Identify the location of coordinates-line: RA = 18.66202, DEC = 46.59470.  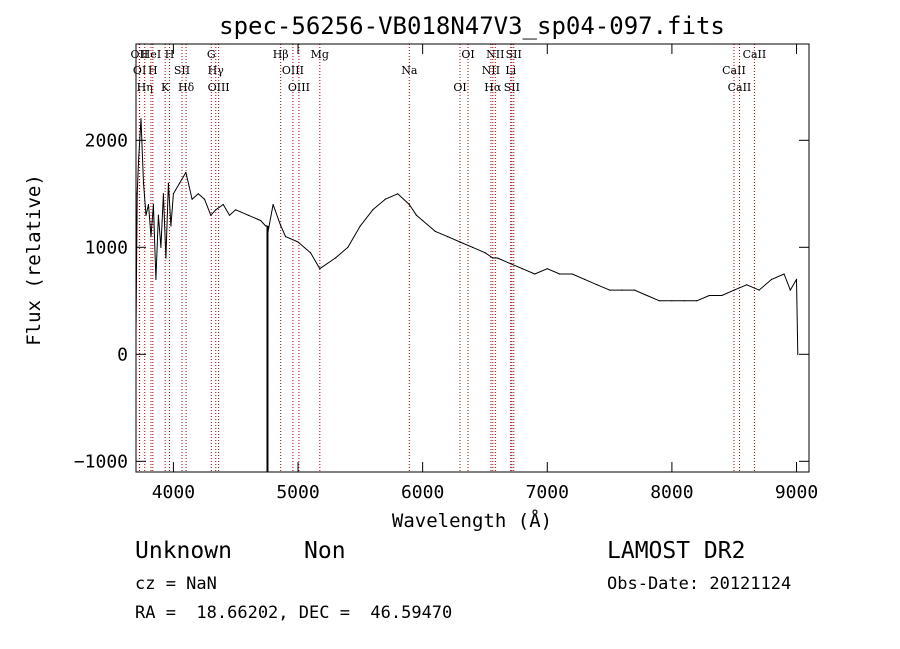
(294, 613).